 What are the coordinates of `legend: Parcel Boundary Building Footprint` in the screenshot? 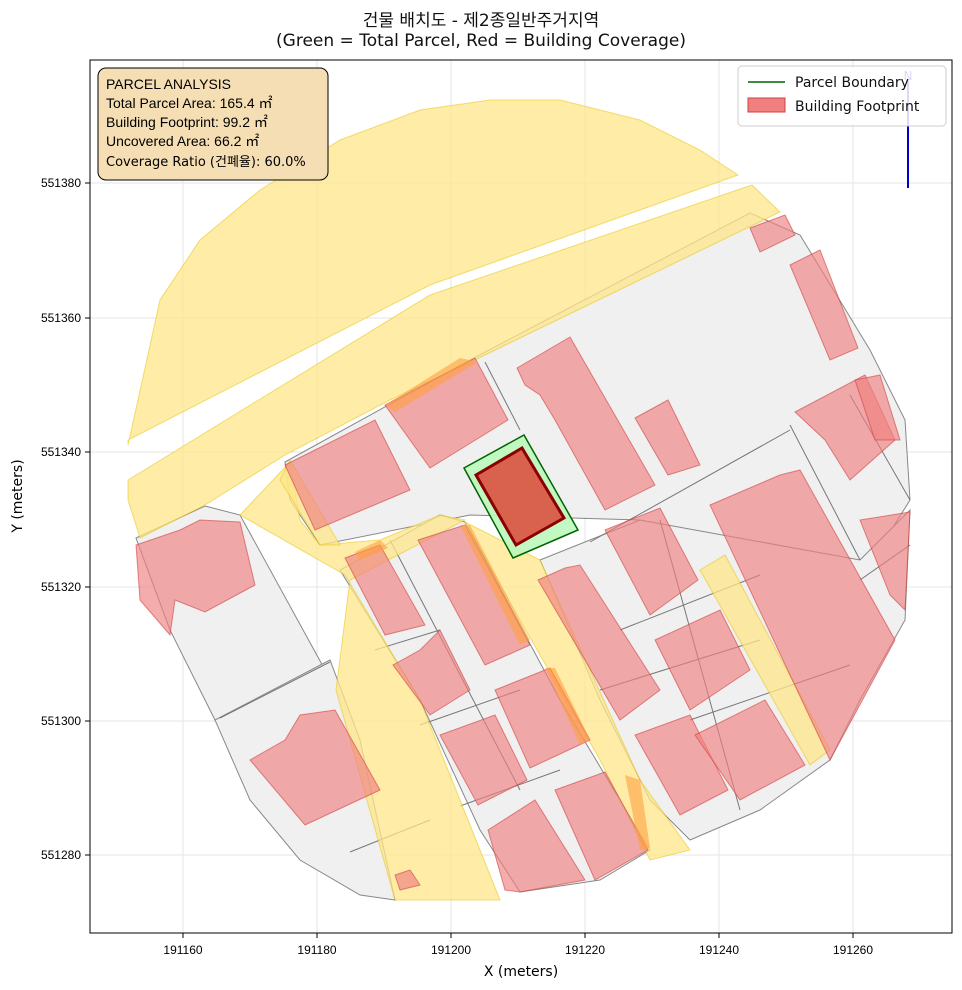 It's located at (842, 96).